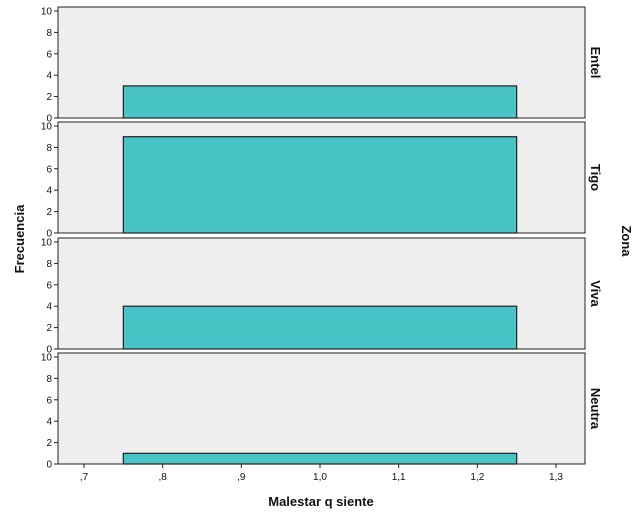  Describe the element at coordinates (595, 293) in the screenshot. I see `panel-label: Viva` at that location.